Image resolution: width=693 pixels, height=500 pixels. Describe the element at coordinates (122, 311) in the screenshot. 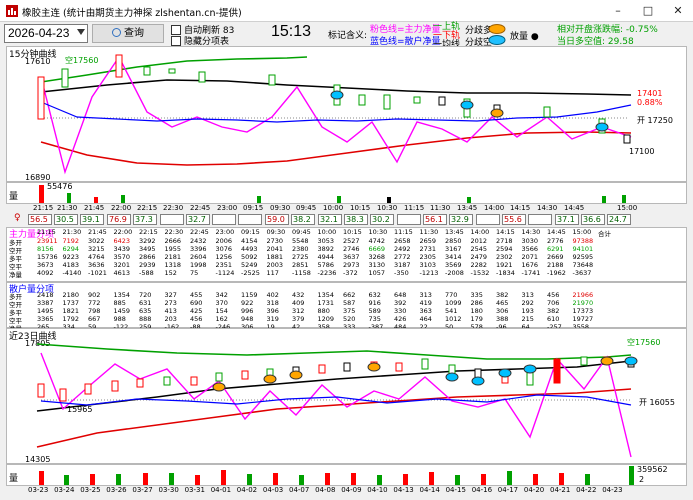

I see `table-cell: 1459` at that location.